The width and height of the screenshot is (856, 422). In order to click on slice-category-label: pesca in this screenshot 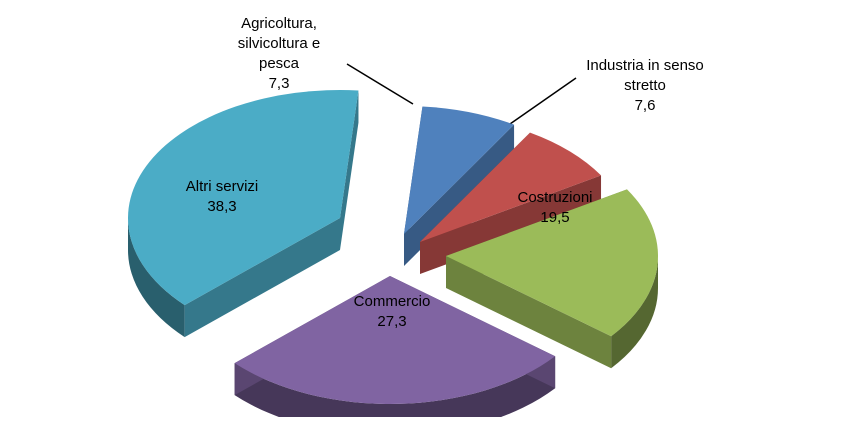, I will do `click(279, 63)`.